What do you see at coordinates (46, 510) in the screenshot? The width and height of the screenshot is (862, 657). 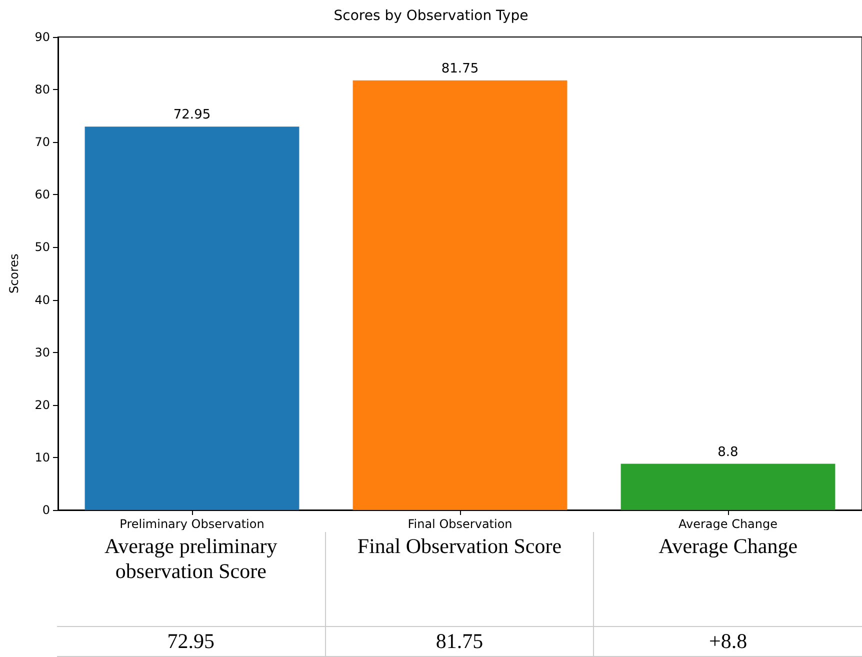 I see `y-tick-label: 0` at bounding box center [46, 510].